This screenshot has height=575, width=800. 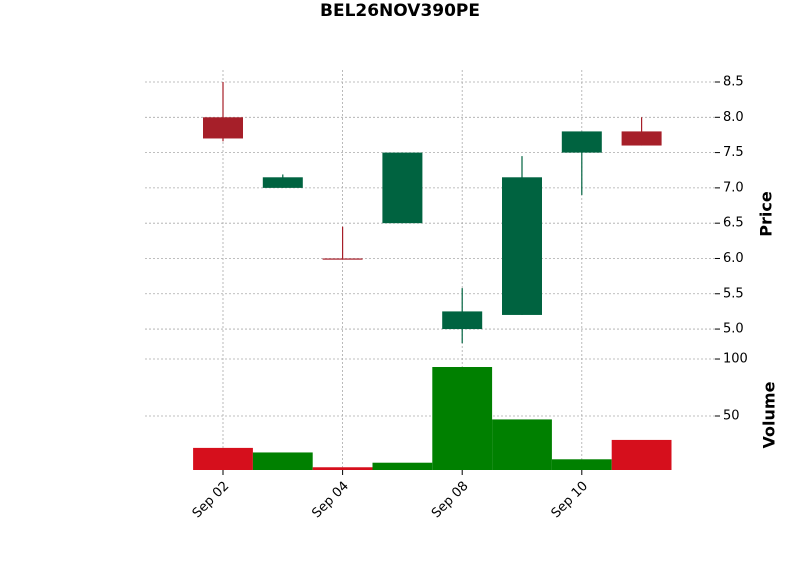 What do you see at coordinates (733, 329) in the screenshot?
I see `y-tick-label: 5.0` at bounding box center [733, 329].